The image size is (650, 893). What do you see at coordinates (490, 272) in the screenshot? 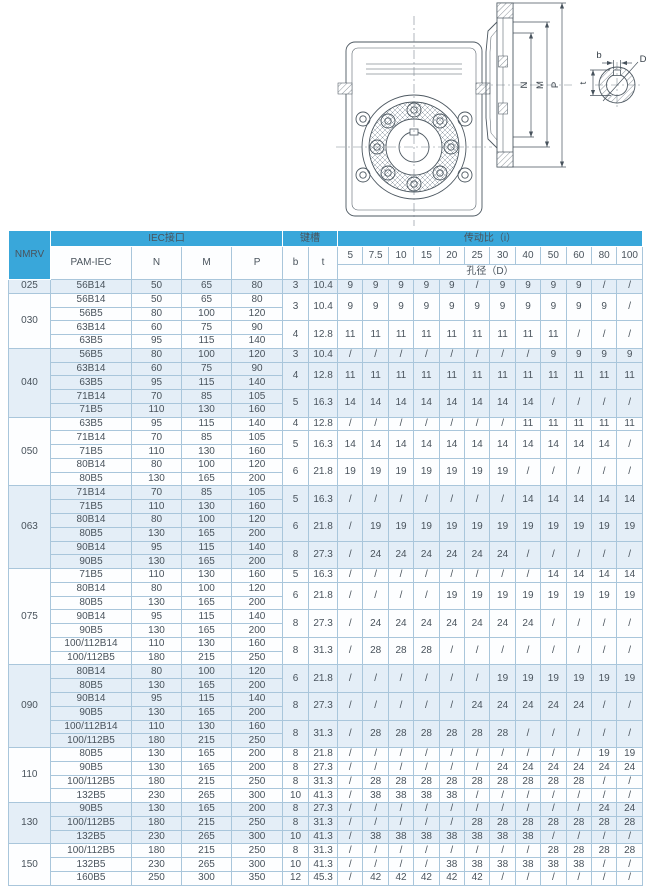
I see `col-header-bore: 孔径（D）` at bounding box center [490, 272].